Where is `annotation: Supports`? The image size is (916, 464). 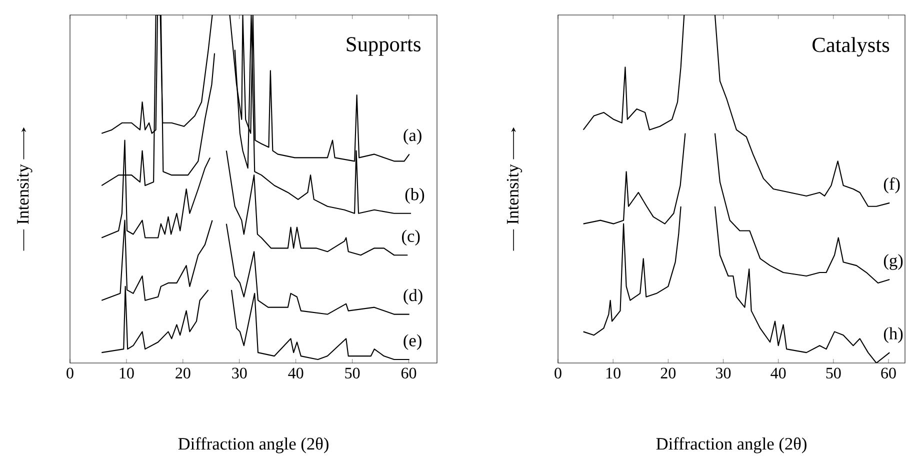 annotation: Supports is located at coordinates (383, 46).